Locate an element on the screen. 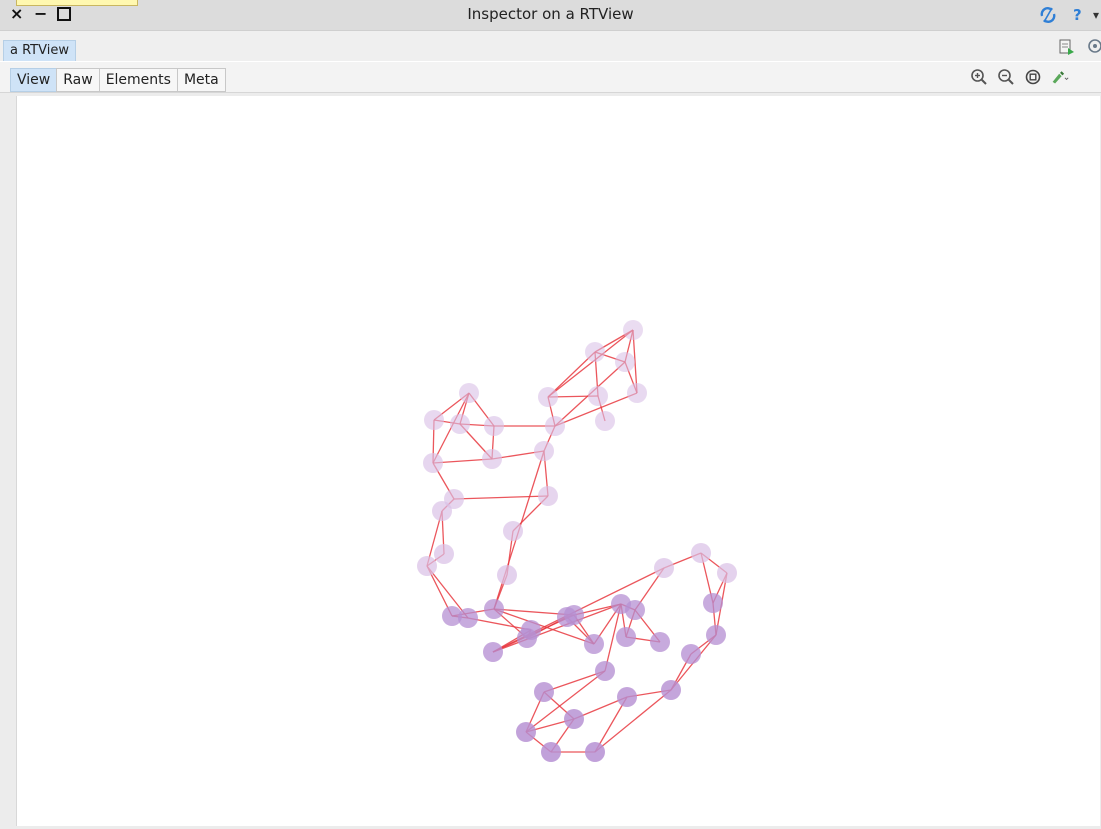  tab-elements: Elements is located at coordinates (137, 80).